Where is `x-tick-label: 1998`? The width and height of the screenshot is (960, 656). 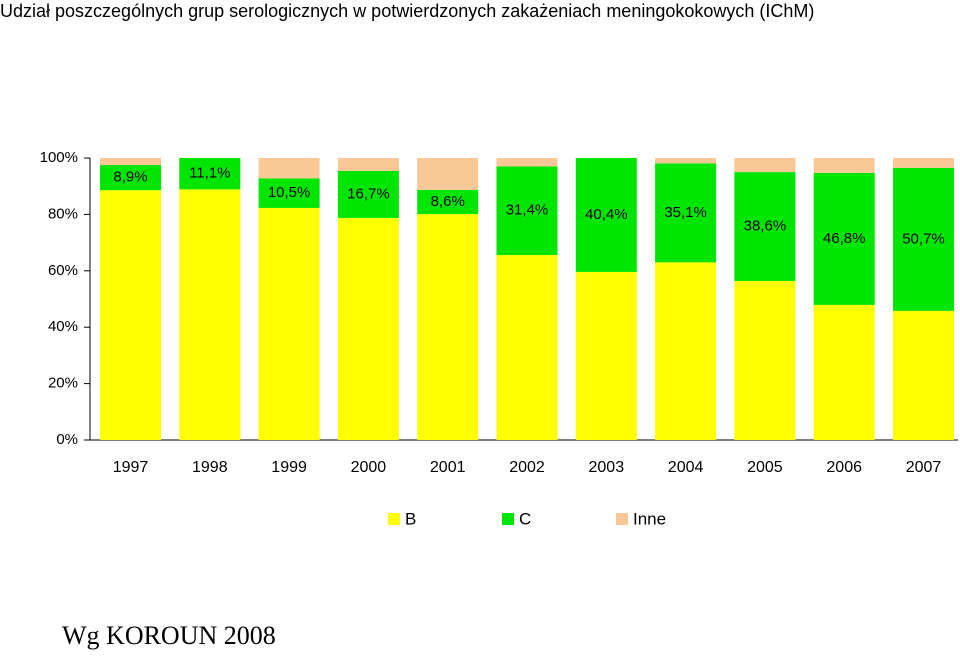 x-tick-label: 1998 is located at coordinates (210, 467).